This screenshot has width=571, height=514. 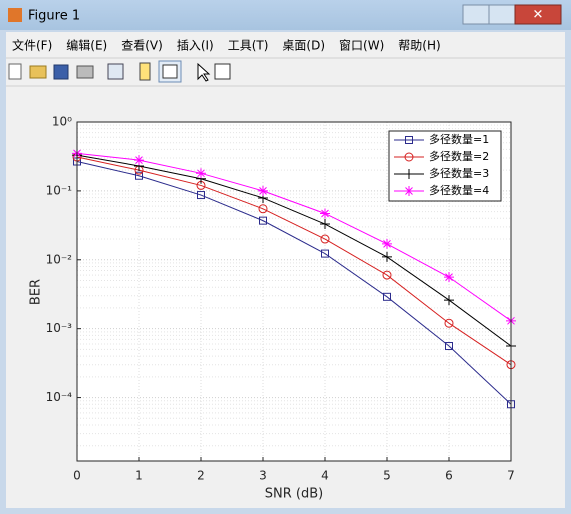 I want to click on x-tick-label: 7, so click(x=511, y=476).